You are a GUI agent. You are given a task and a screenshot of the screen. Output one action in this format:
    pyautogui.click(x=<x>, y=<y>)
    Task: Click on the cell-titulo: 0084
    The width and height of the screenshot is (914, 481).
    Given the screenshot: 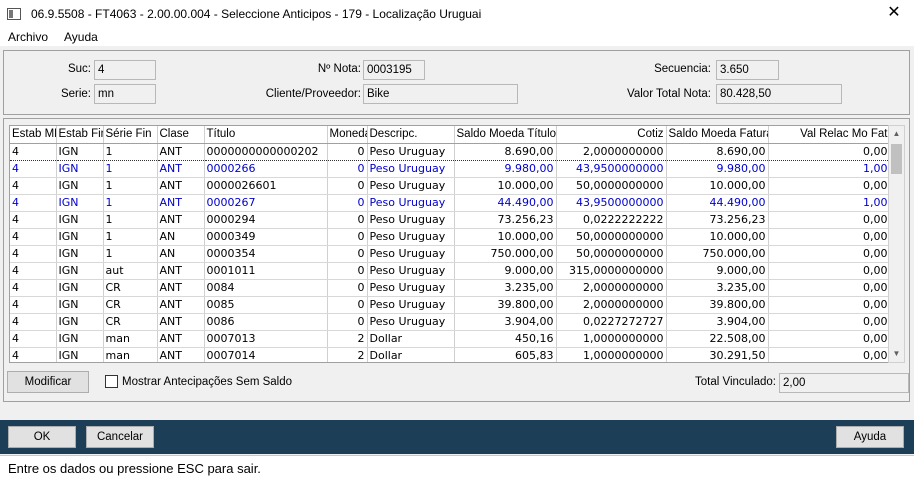 What is the action you would take?
    pyautogui.click(x=266, y=288)
    